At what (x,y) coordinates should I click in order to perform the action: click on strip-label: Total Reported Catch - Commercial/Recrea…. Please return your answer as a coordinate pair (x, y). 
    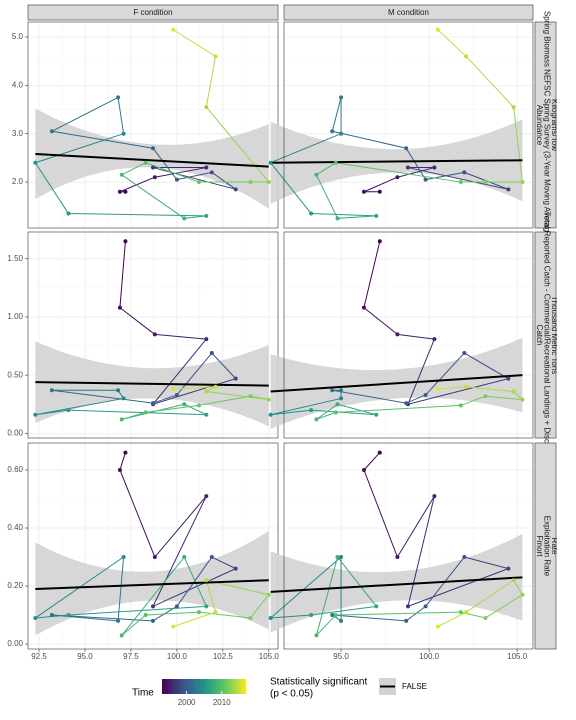
    Looking at the image, I should click on (546, 335).